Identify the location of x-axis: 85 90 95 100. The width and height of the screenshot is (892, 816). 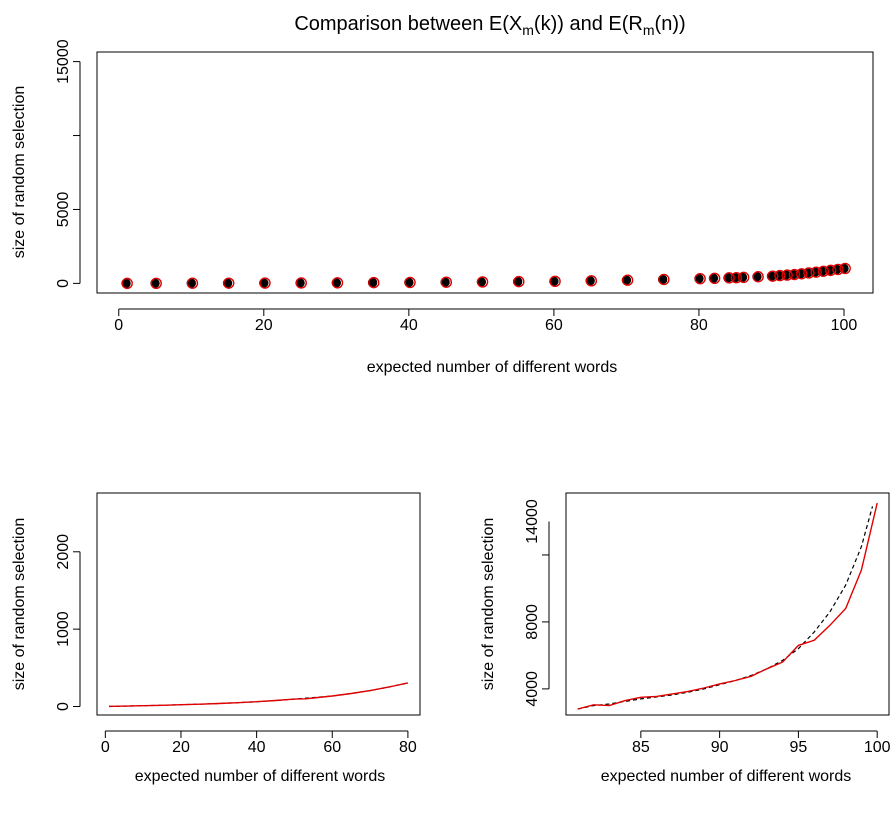
(761, 743).